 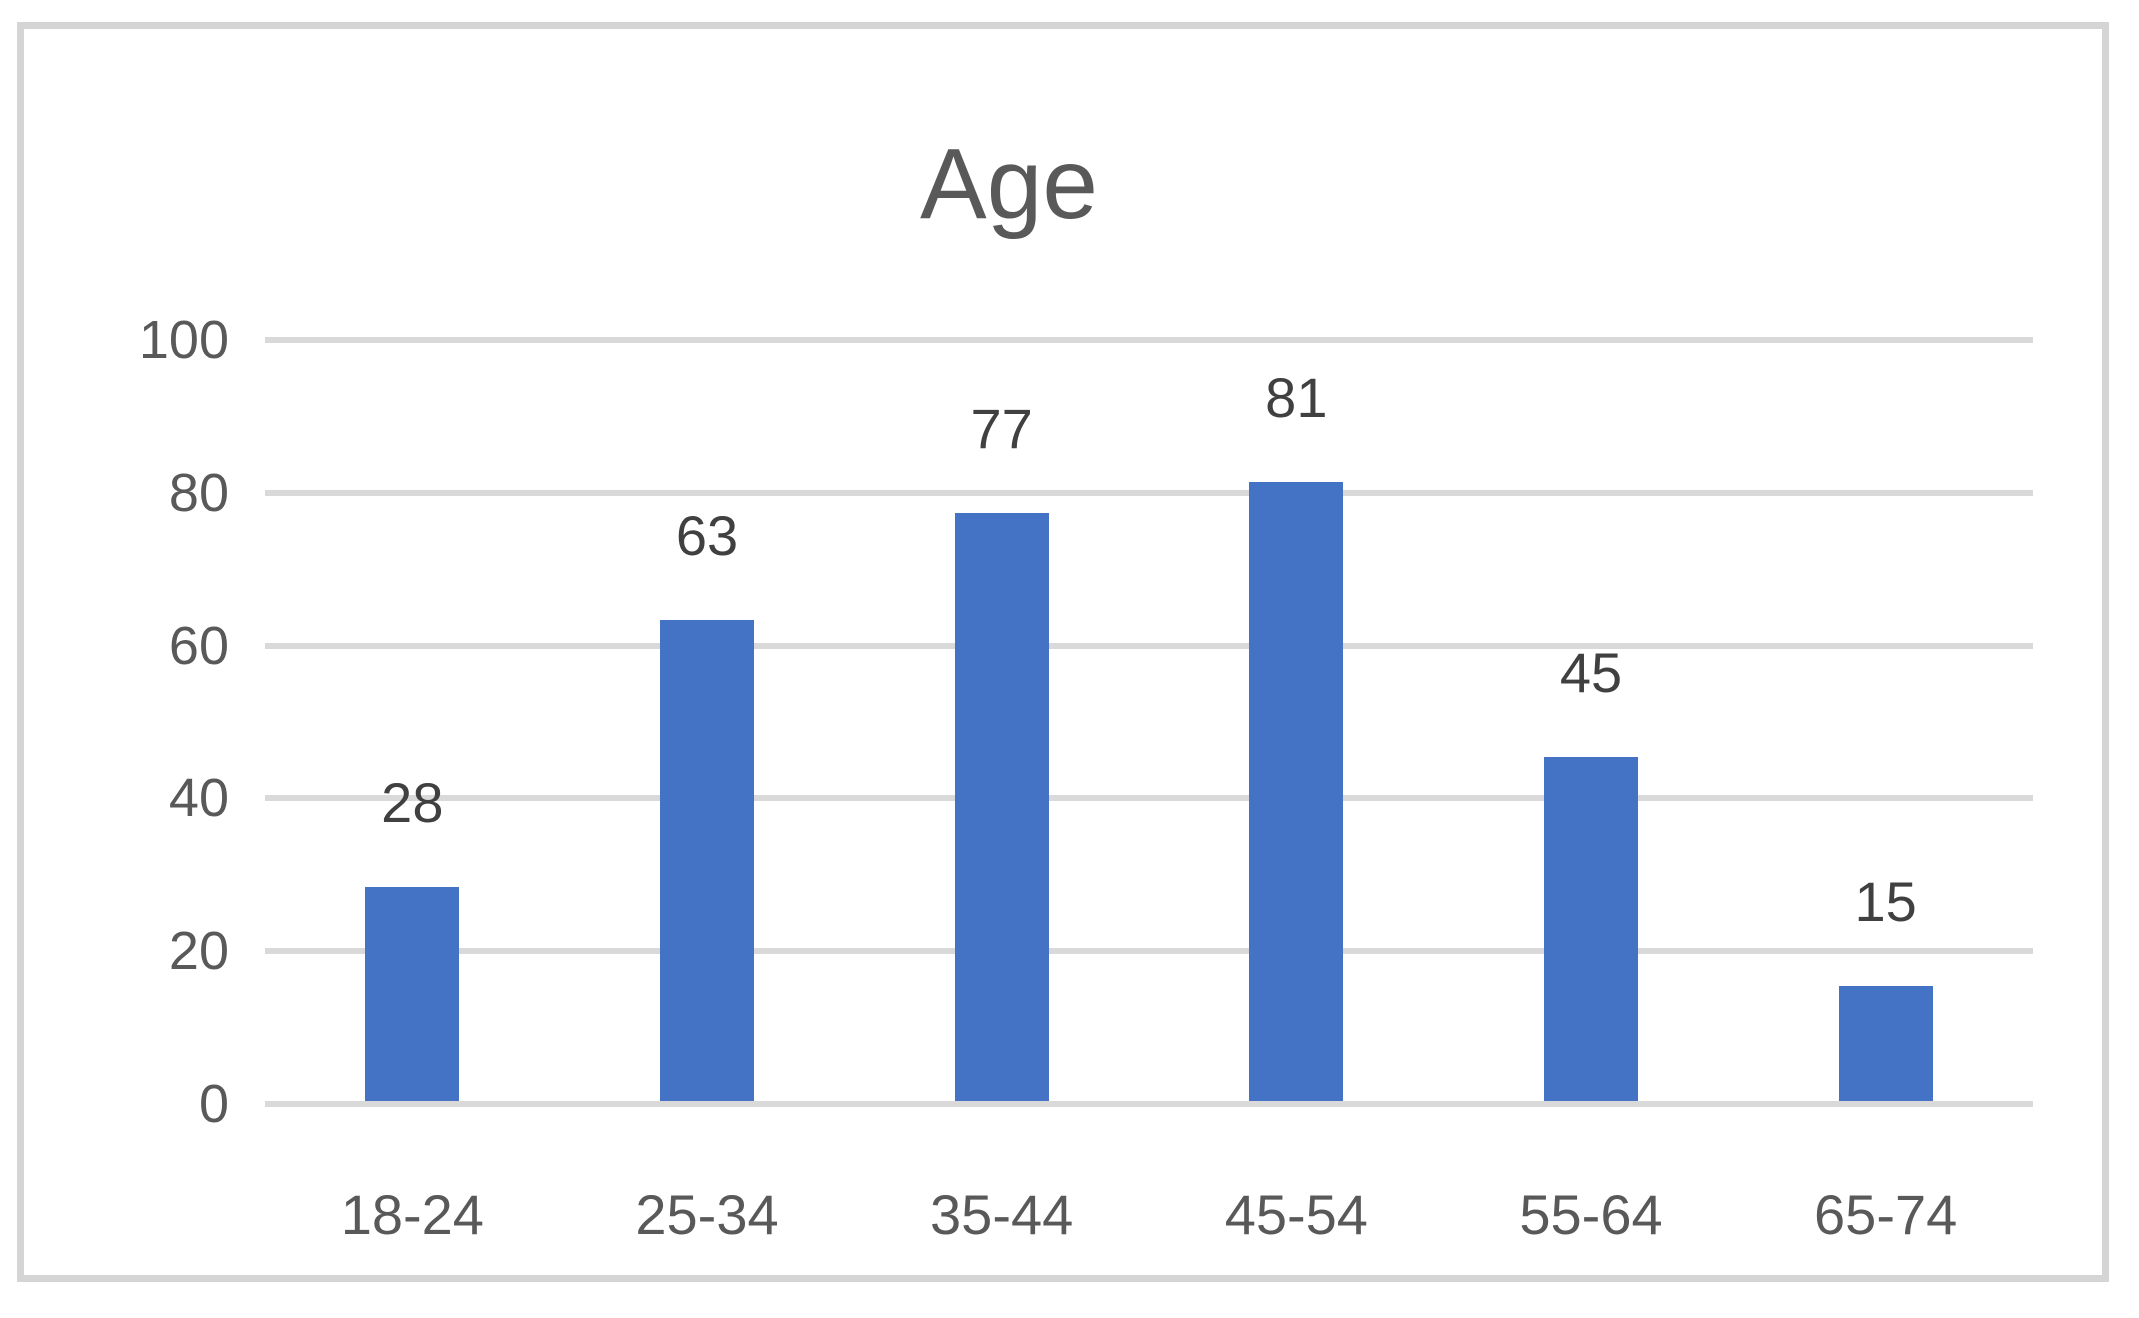 What do you see at coordinates (1885, 902) in the screenshot?
I see `bar-value-label: 15` at bounding box center [1885, 902].